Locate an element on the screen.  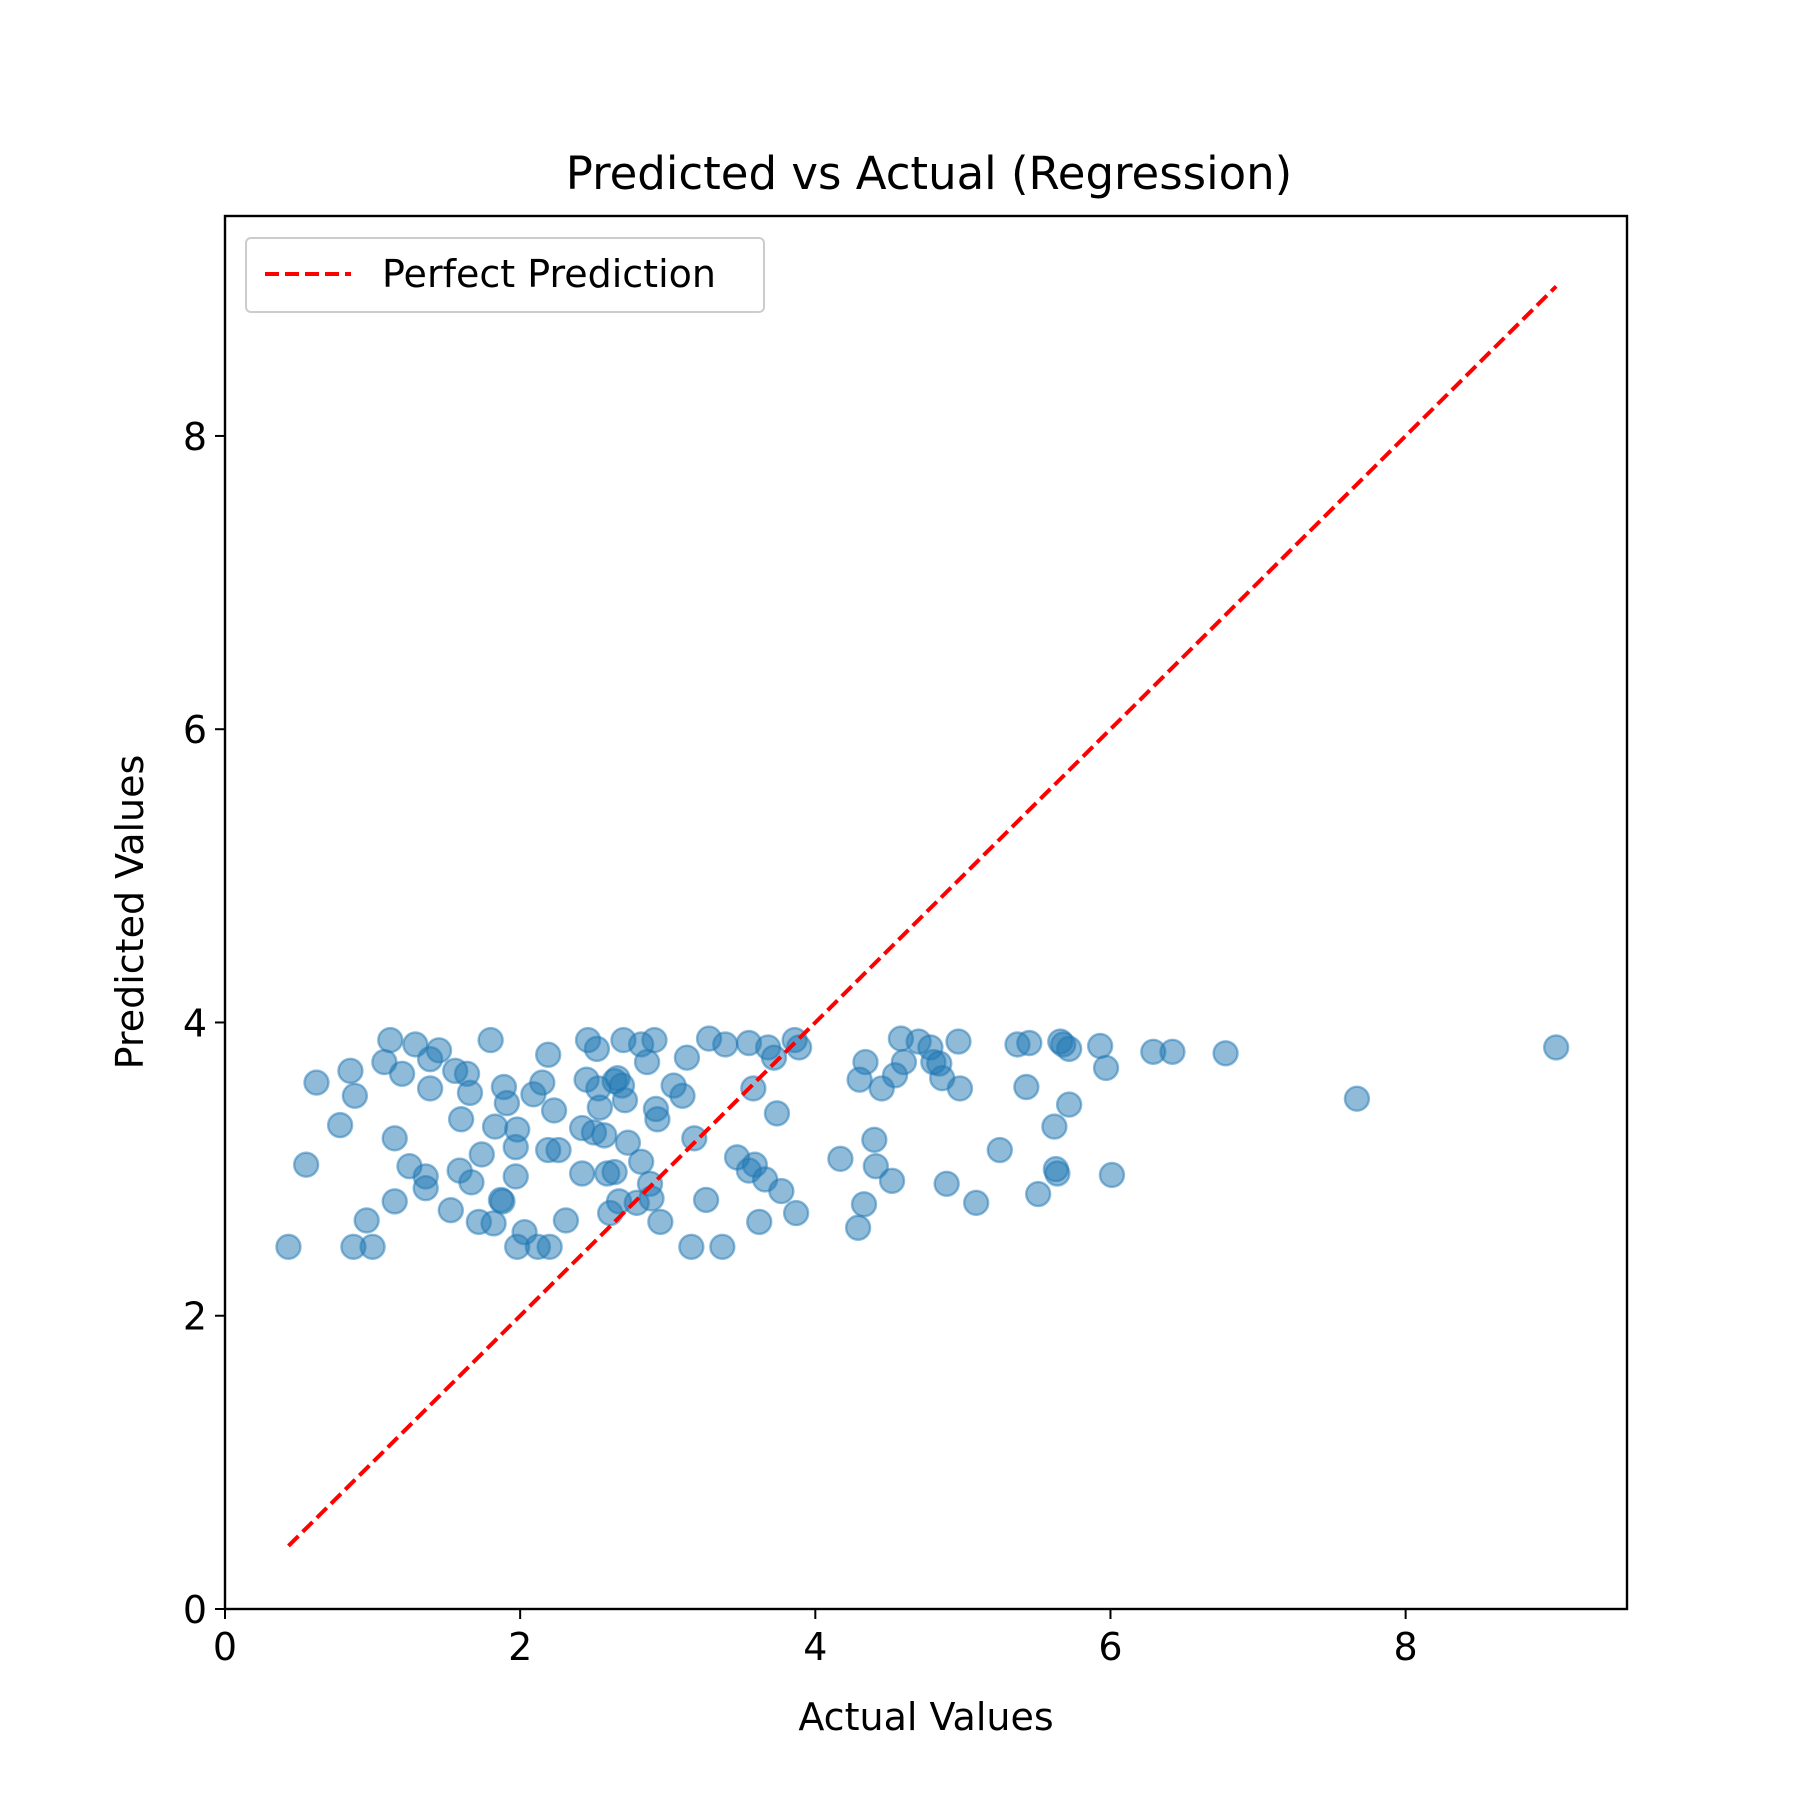
legend-label: Perfect Prediction is located at coordinates (549, 274).